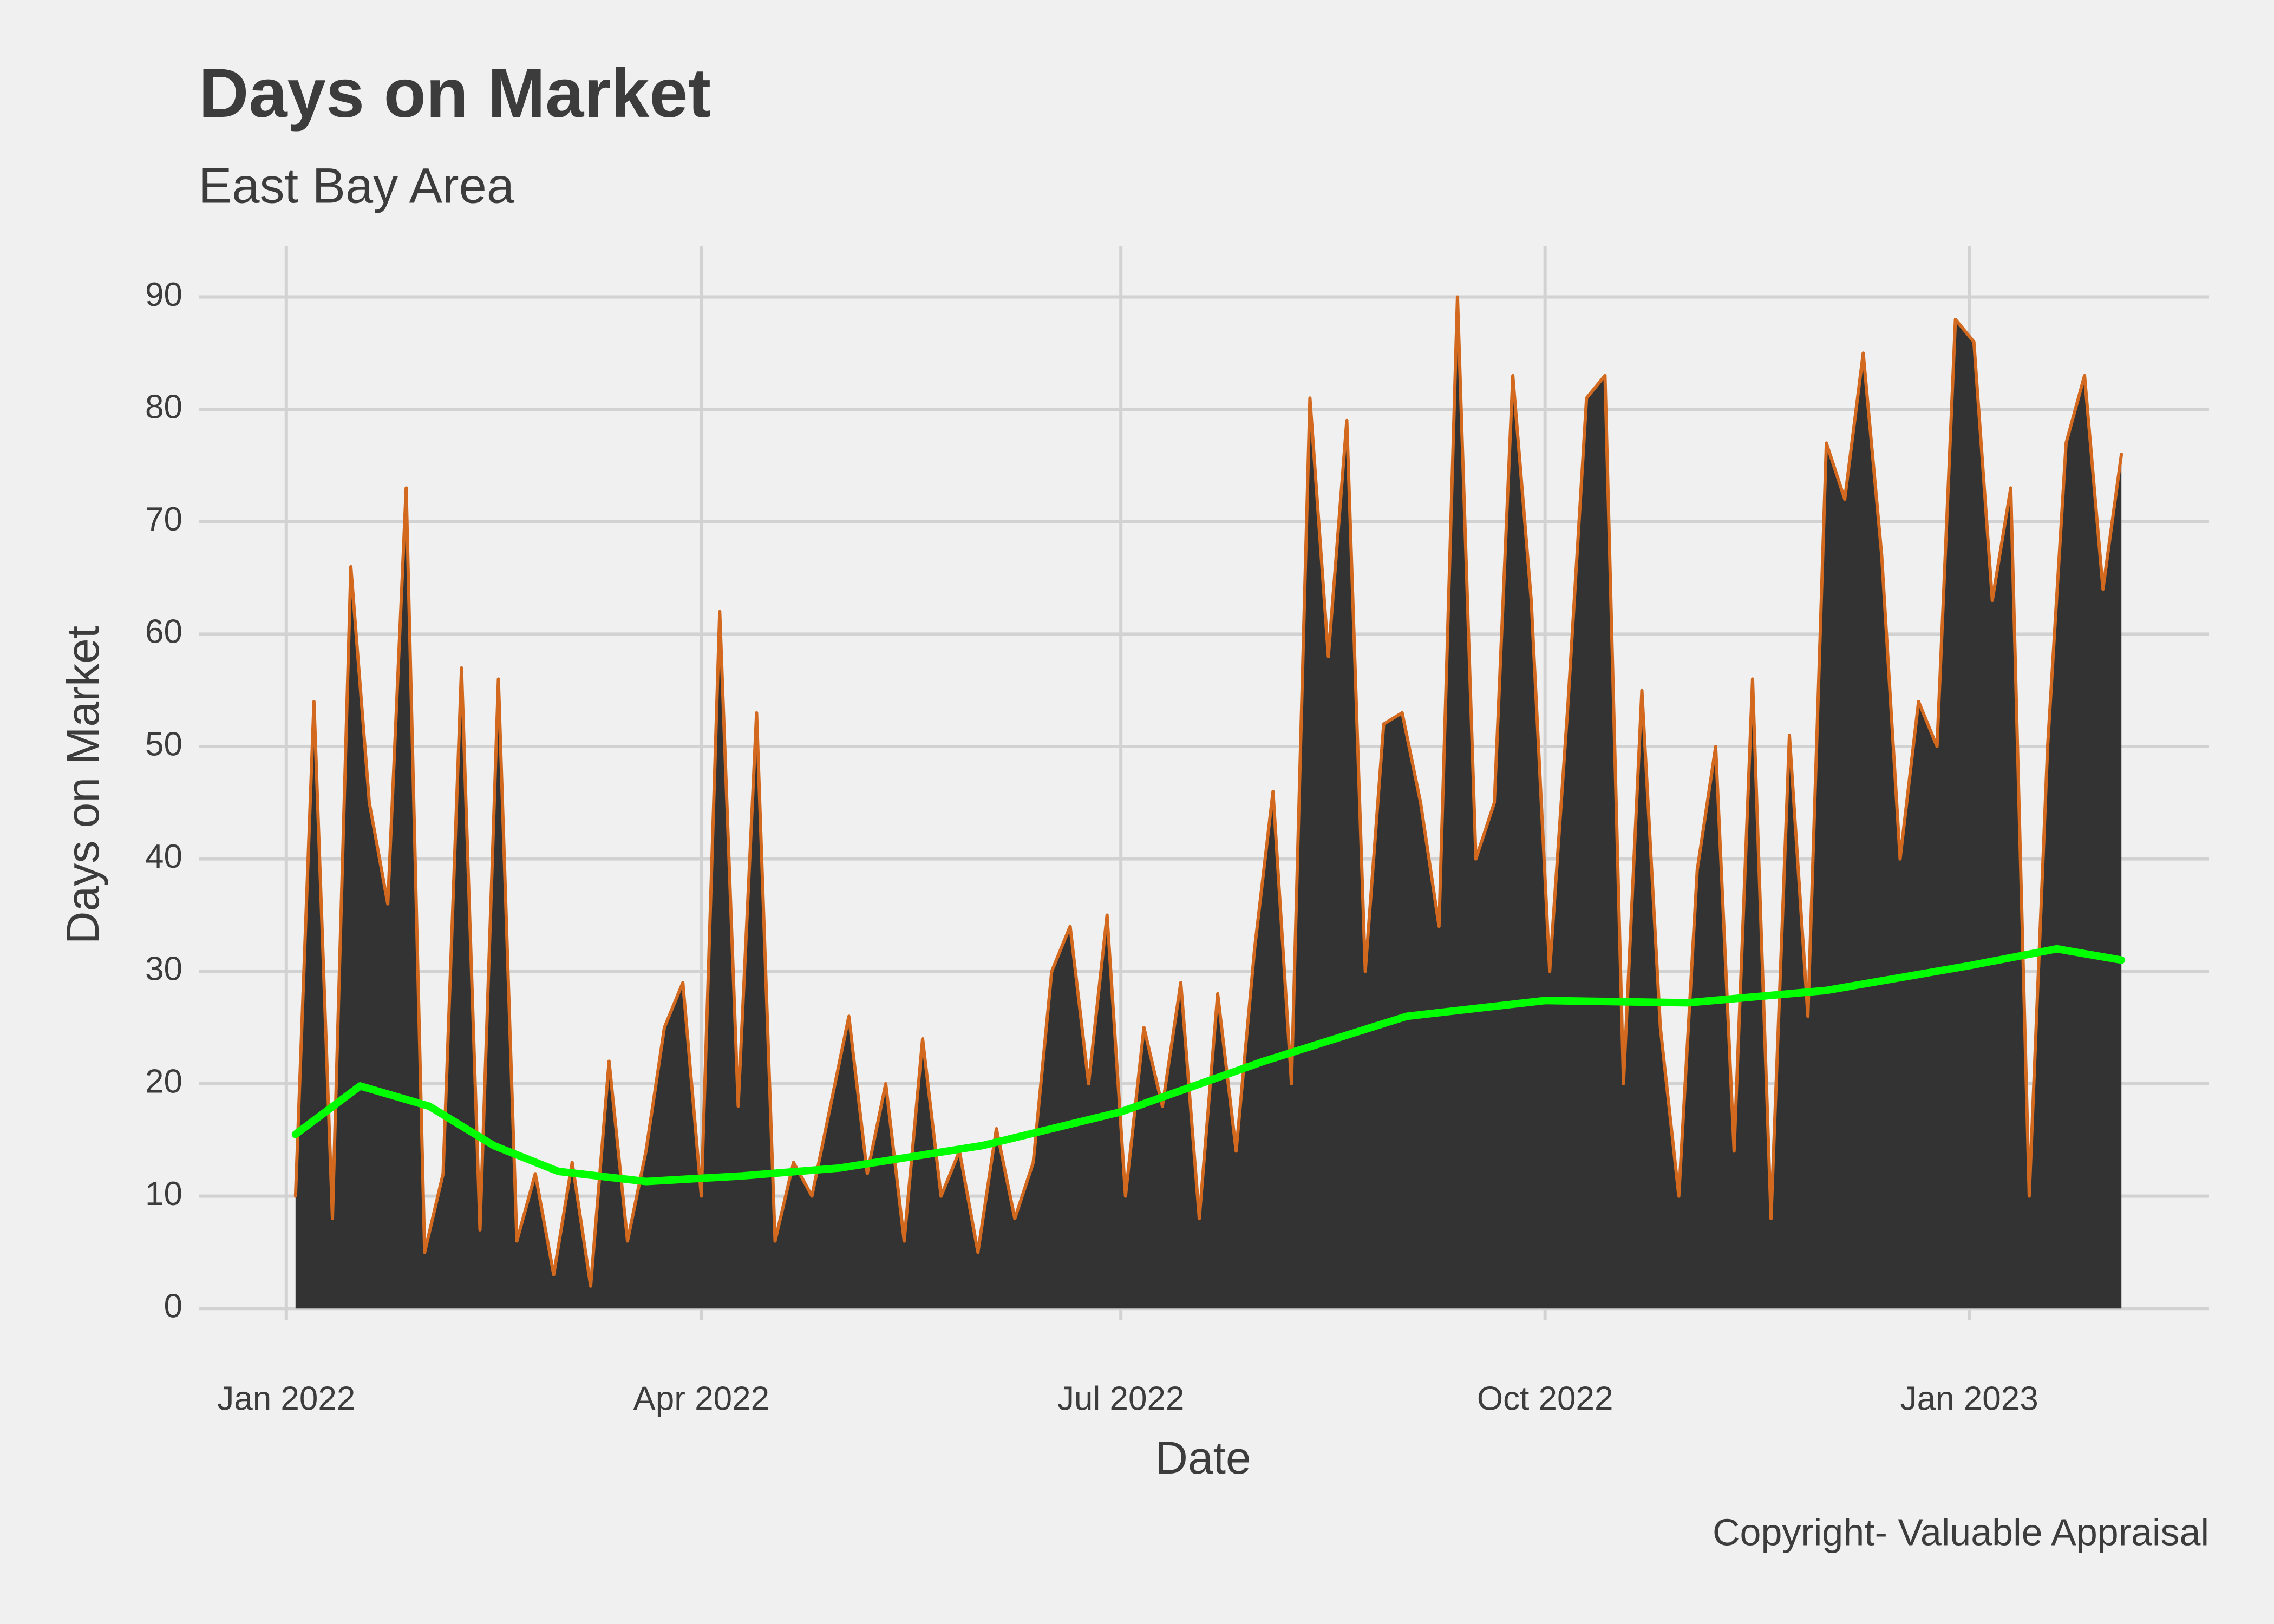 Image resolution: width=2274 pixels, height=1624 pixels. I want to click on caption: Copyright- Valuable Appraisal, so click(1961, 1532).